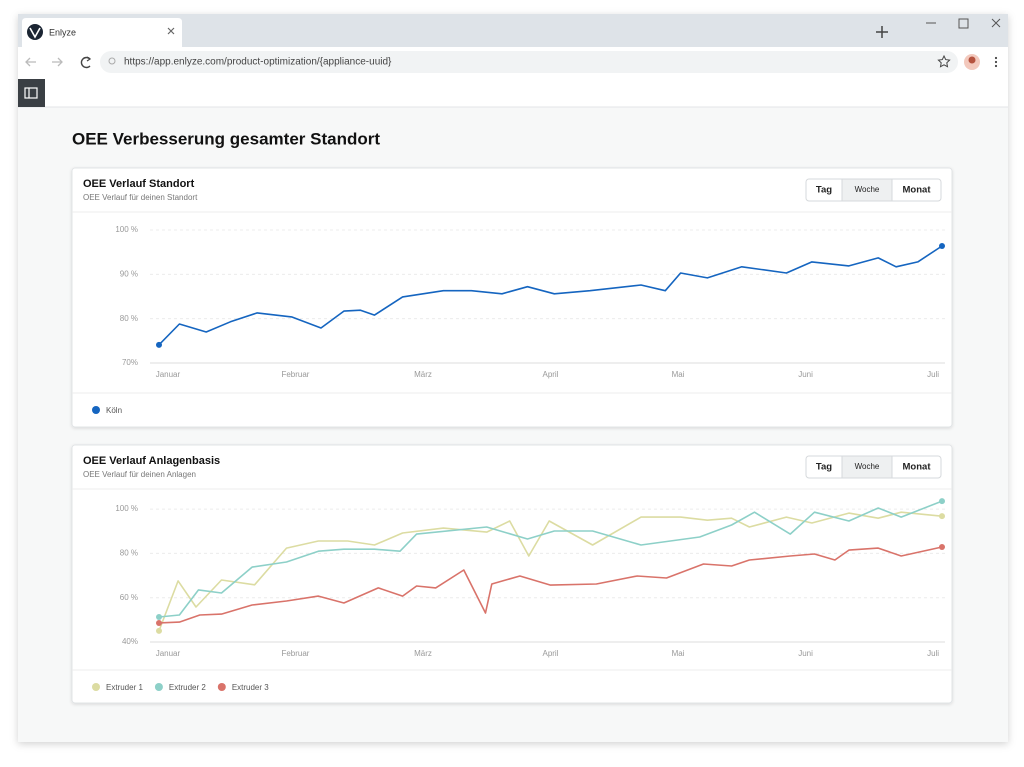  I want to click on legend-label: Extruder 3, so click(250, 687).